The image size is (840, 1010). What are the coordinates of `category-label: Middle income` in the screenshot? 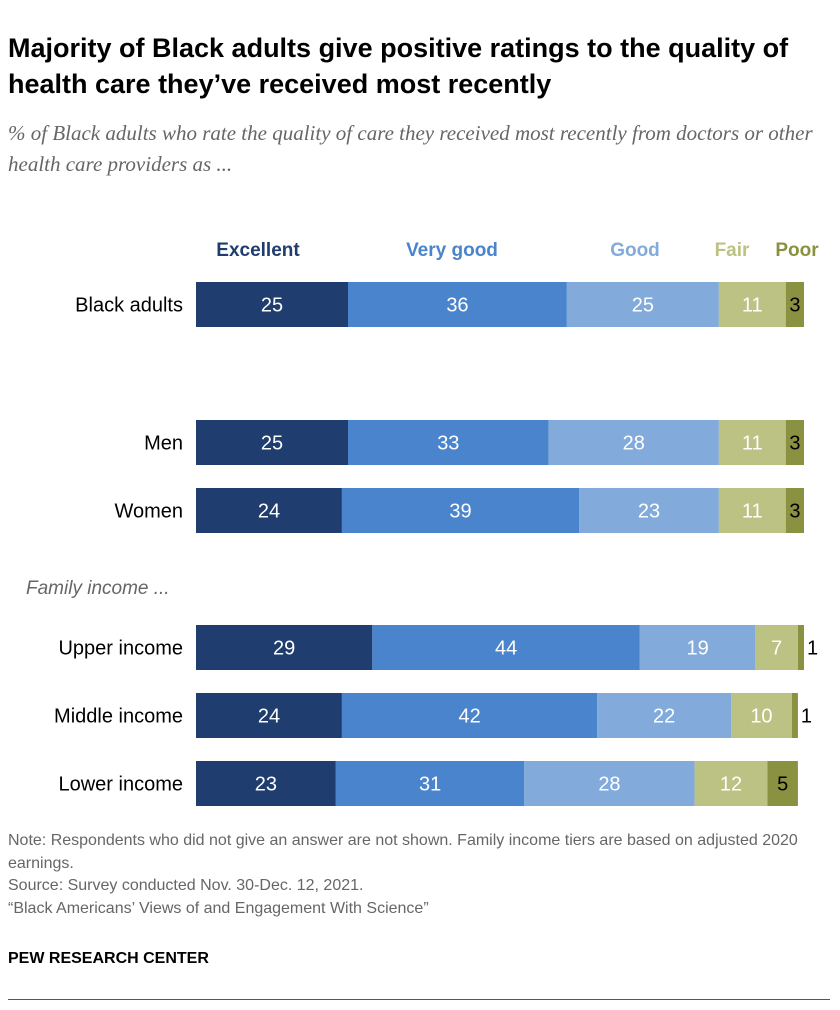 It's located at (118, 717).